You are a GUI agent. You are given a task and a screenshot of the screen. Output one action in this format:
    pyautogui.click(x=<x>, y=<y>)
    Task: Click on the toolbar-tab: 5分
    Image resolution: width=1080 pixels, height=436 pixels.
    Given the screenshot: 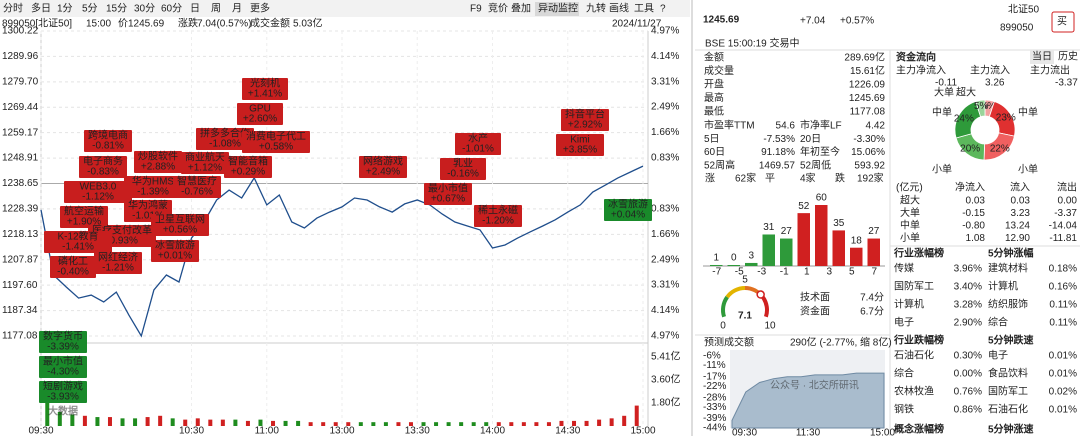 What is the action you would take?
    pyautogui.click(x=90, y=9)
    